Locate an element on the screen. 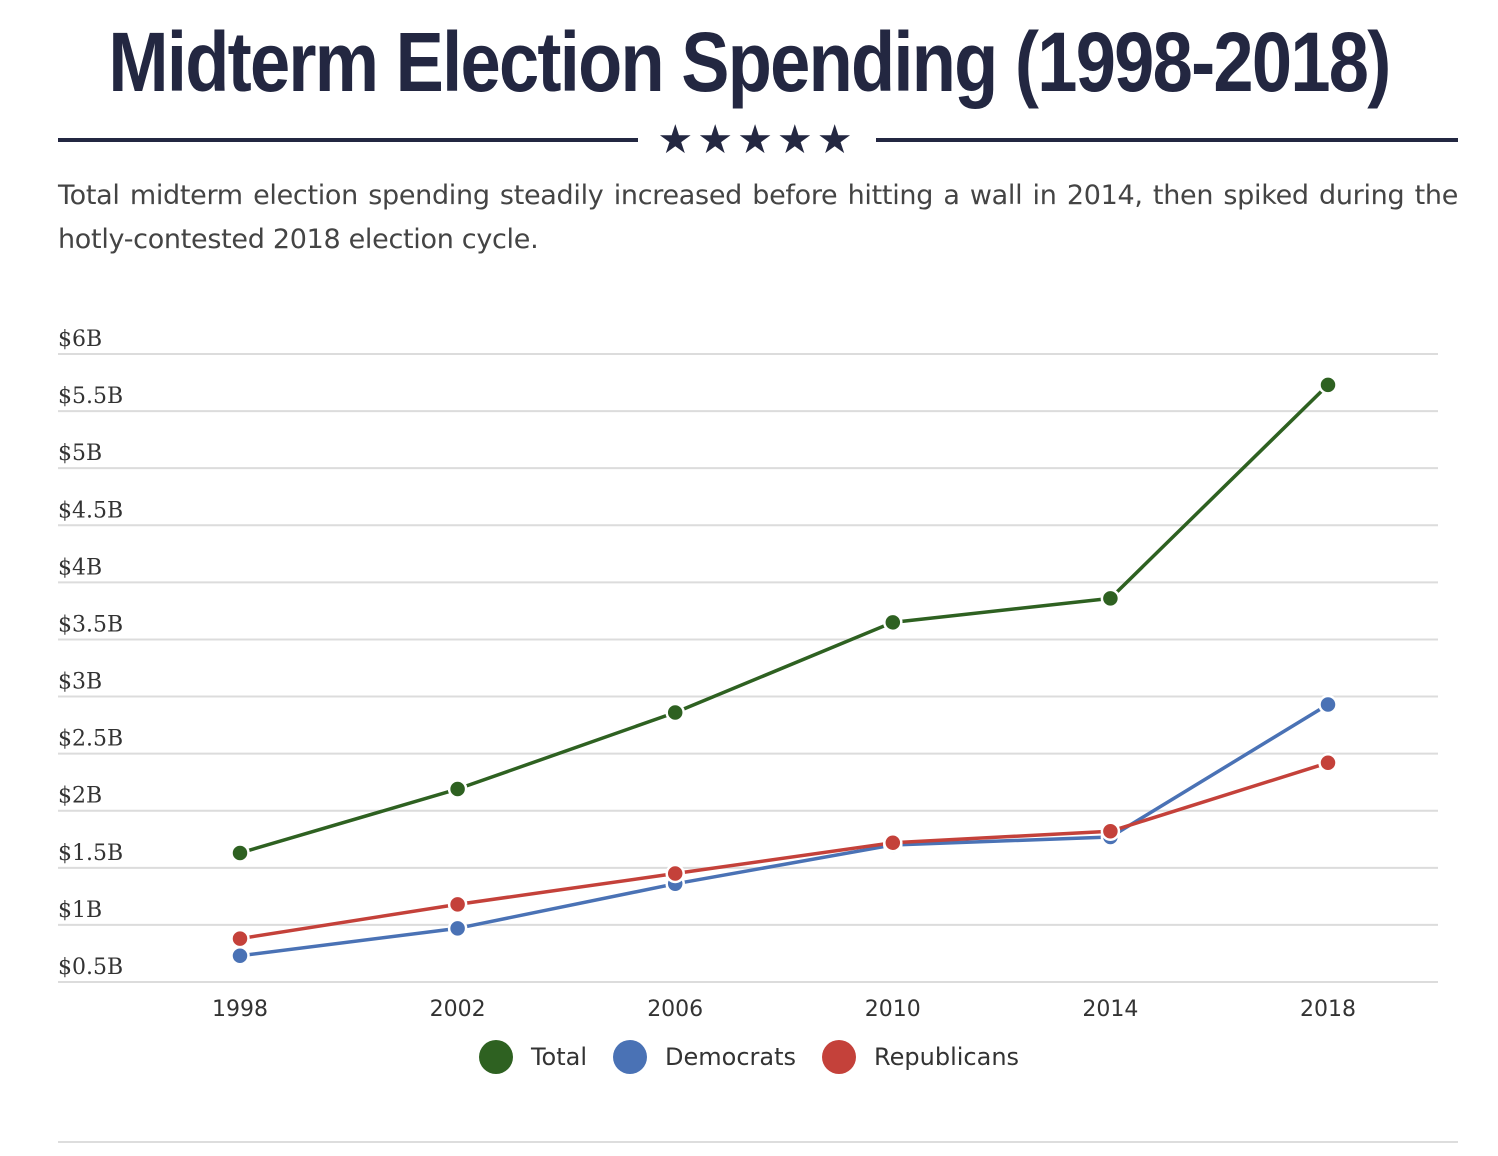  legend-label-total: Total is located at coordinates (559, 1057).